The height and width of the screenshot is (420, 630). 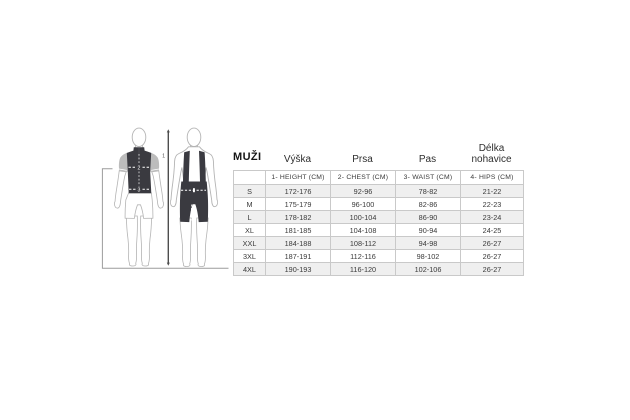 I want to click on table-row: S 172-176 92-96 78-82 21-22, so click(x=378, y=191).